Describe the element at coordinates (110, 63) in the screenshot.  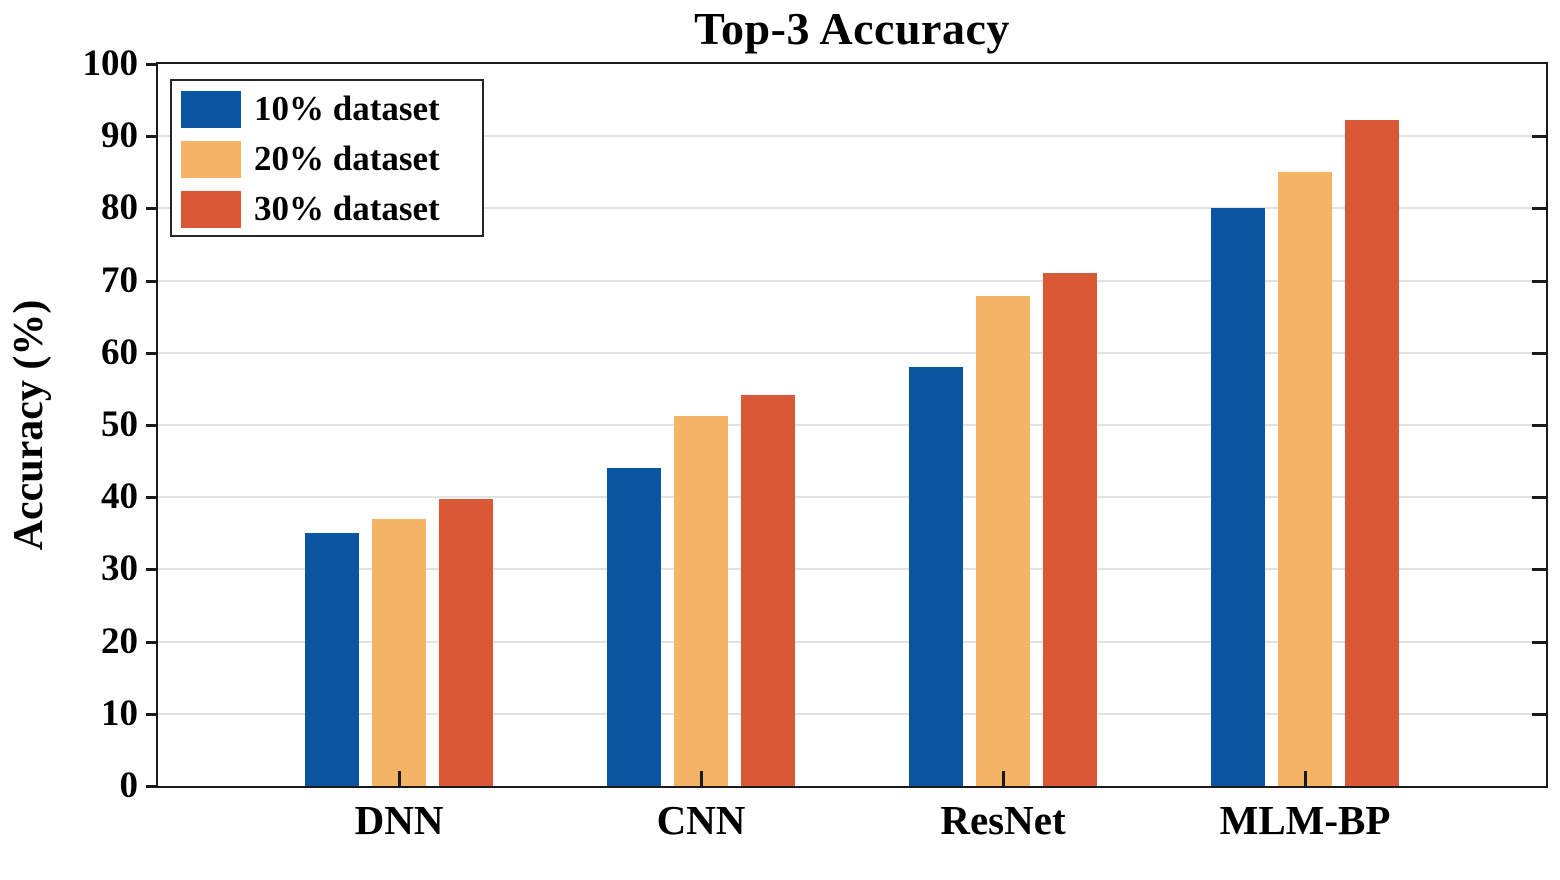
I see `y-tick-label: 100` at that location.